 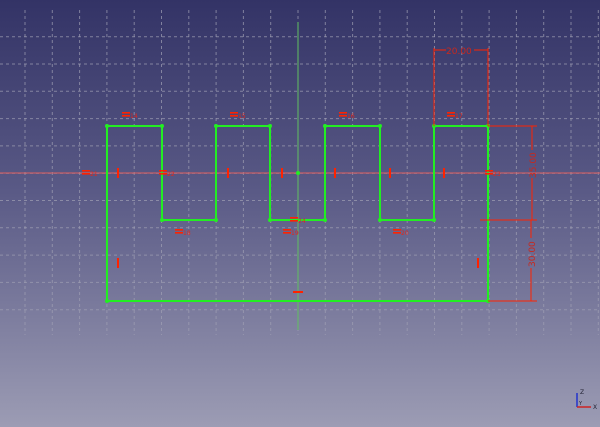 I want to click on equal-constraint: 15, so click(x=238, y=116).